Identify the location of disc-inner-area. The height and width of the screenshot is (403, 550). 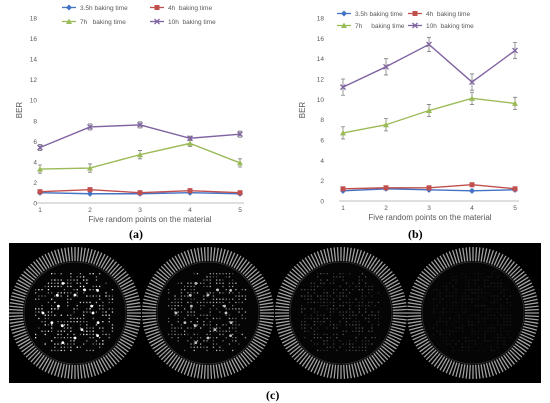
(208, 313).